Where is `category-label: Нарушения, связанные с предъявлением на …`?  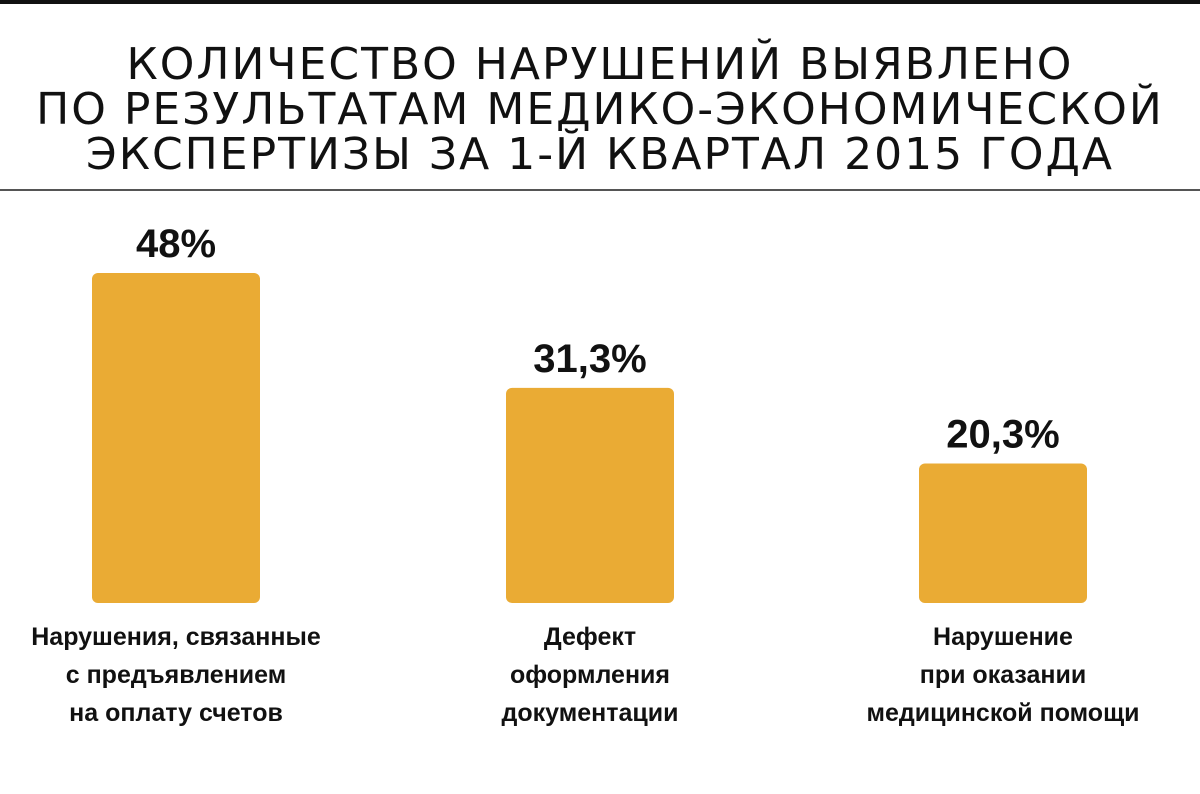 category-label: Нарушения, связанные с предъявлением на … is located at coordinates (193, 675).